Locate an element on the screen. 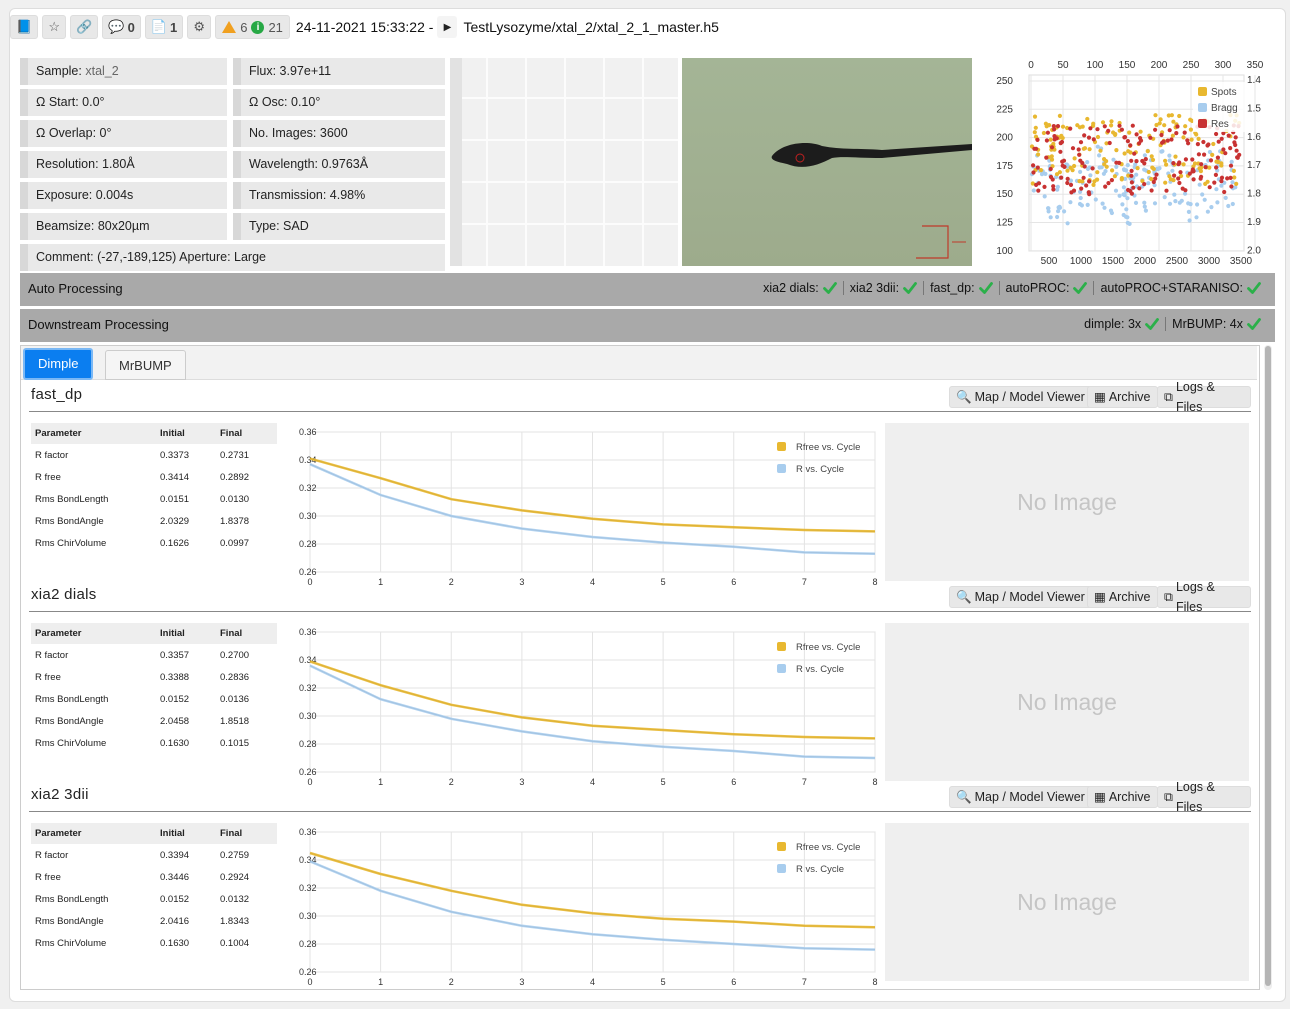  auto-processing-item: autoPROC+STARANISO: is located at coordinates (1180, 288).